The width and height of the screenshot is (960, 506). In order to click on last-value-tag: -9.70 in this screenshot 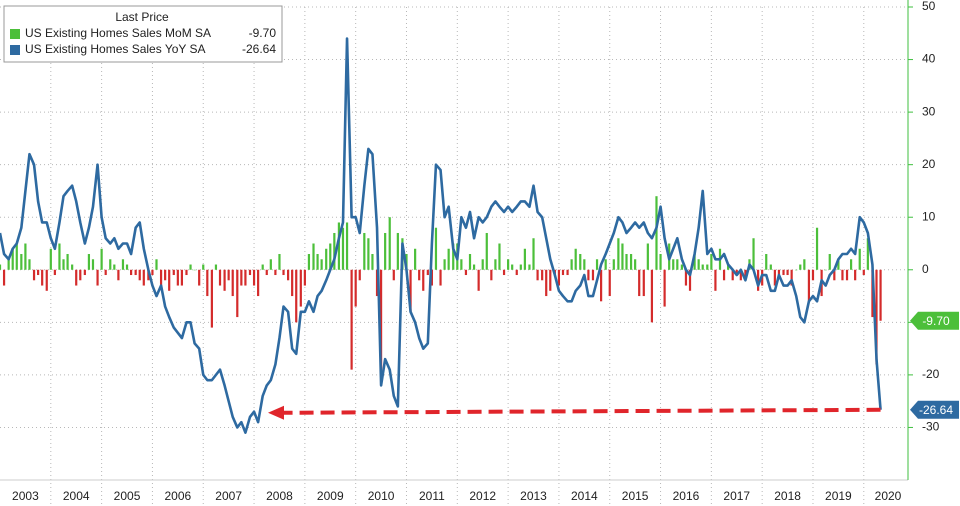, I will do `click(934, 320)`.